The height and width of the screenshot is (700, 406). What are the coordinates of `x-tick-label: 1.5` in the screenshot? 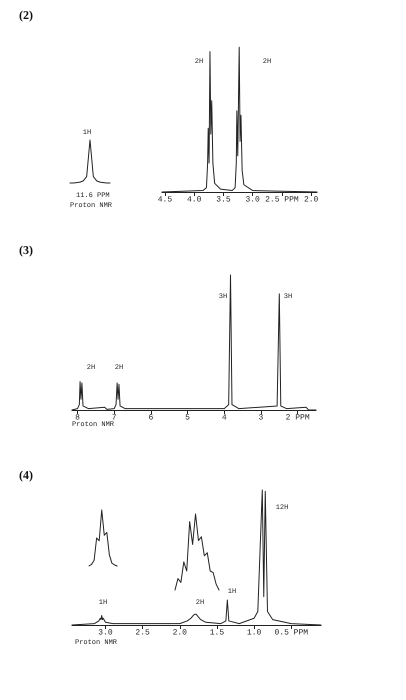 It's located at (217, 633).